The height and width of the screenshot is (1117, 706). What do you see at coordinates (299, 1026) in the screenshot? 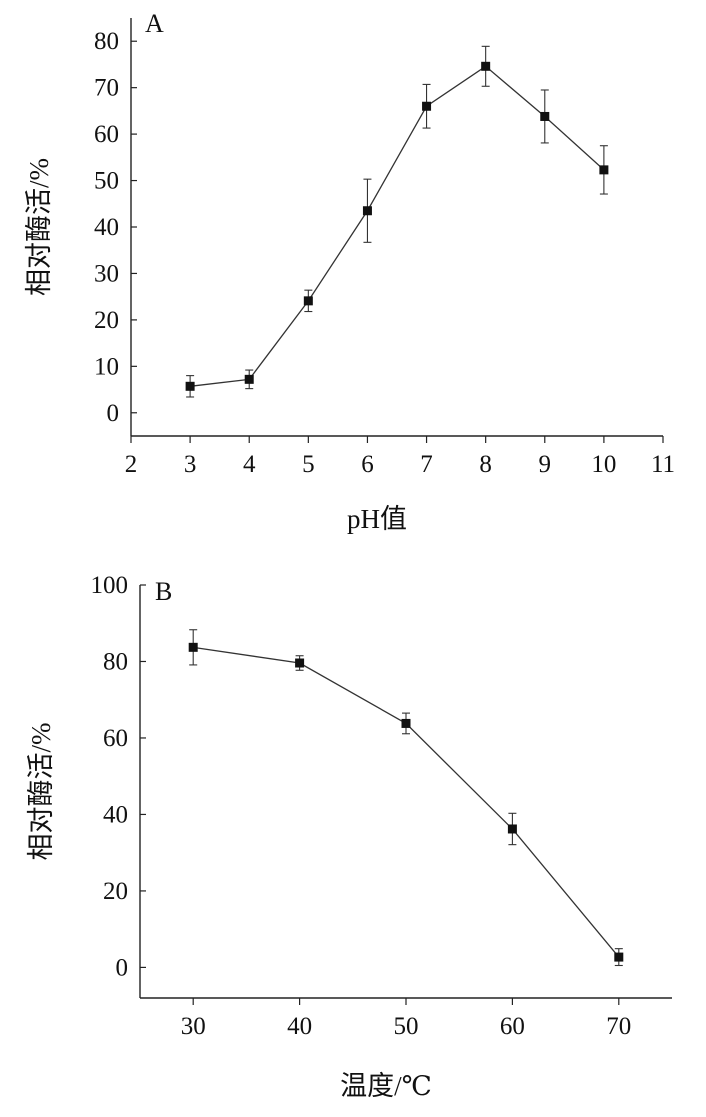
I see `x-tick-label: 40` at bounding box center [299, 1026].